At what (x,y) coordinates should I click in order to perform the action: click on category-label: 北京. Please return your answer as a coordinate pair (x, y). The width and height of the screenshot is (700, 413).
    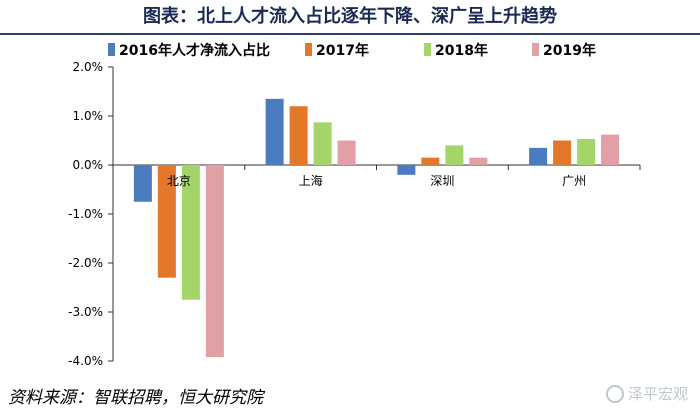
    Looking at the image, I should click on (179, 181).